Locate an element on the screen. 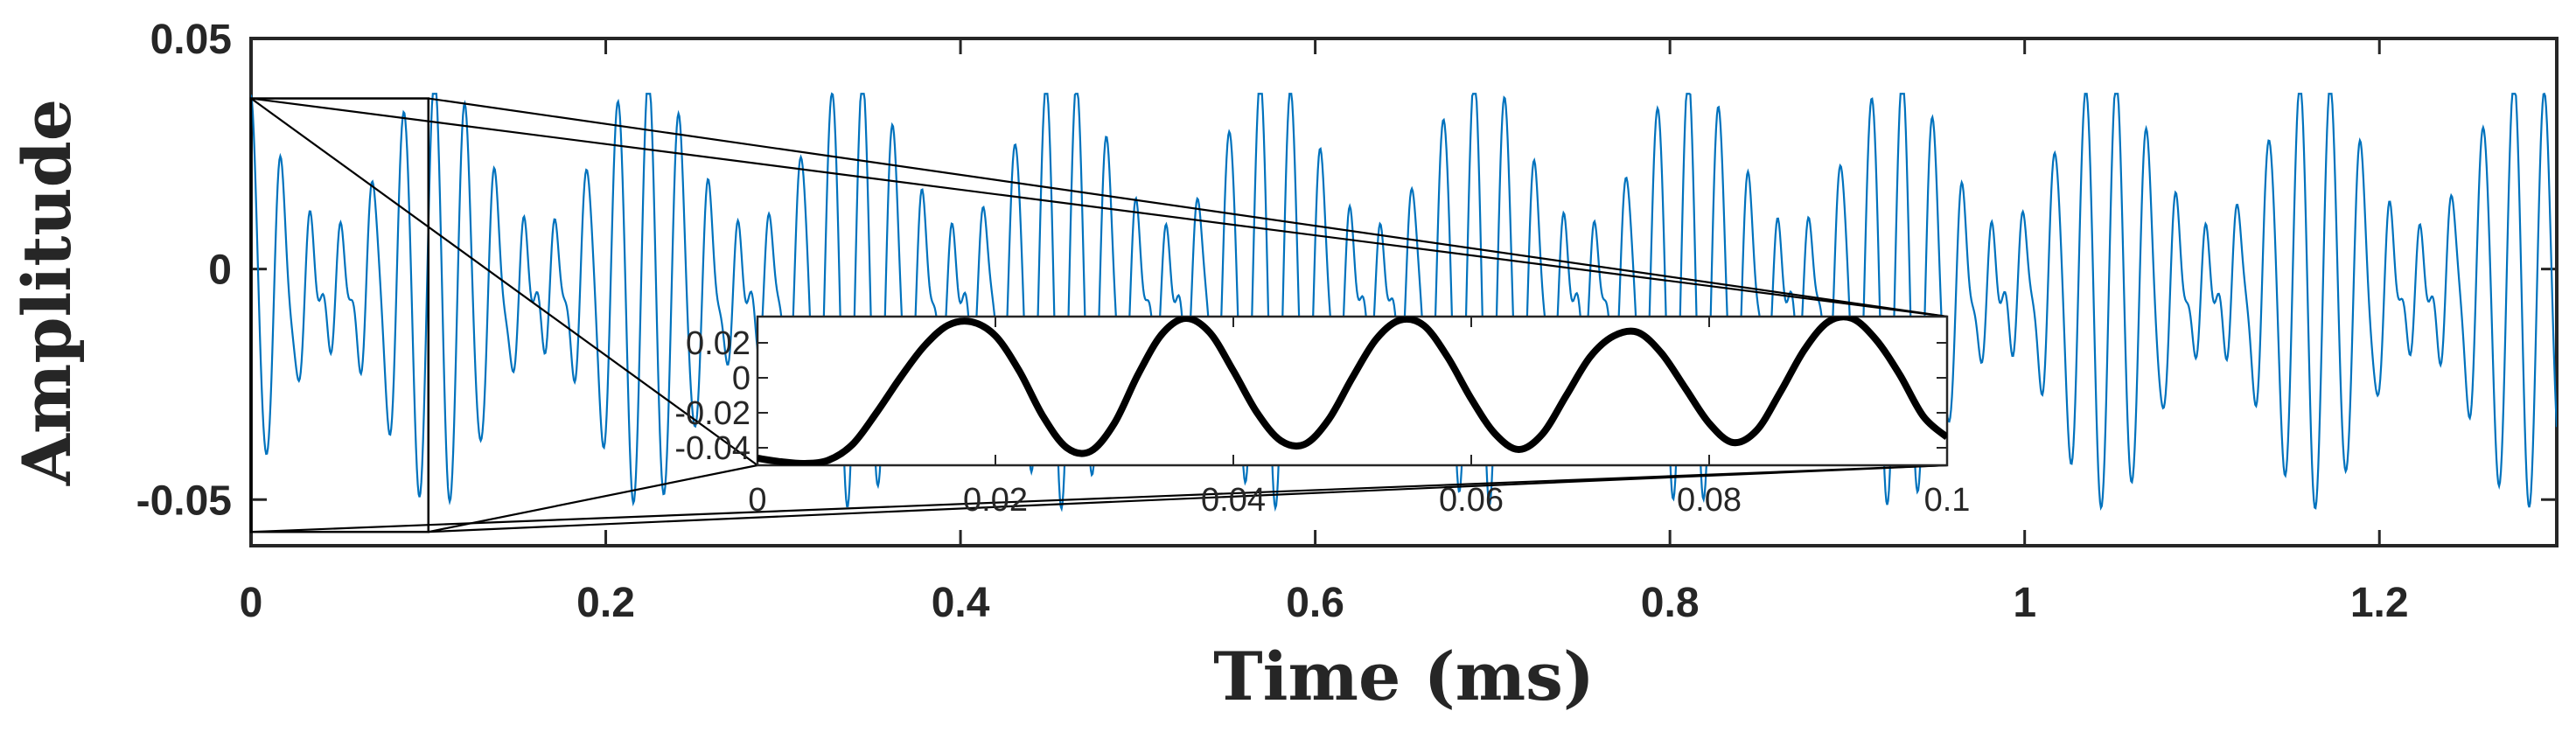  inset-x-tick-label: 0.02 is located at coordinates (995, 500).